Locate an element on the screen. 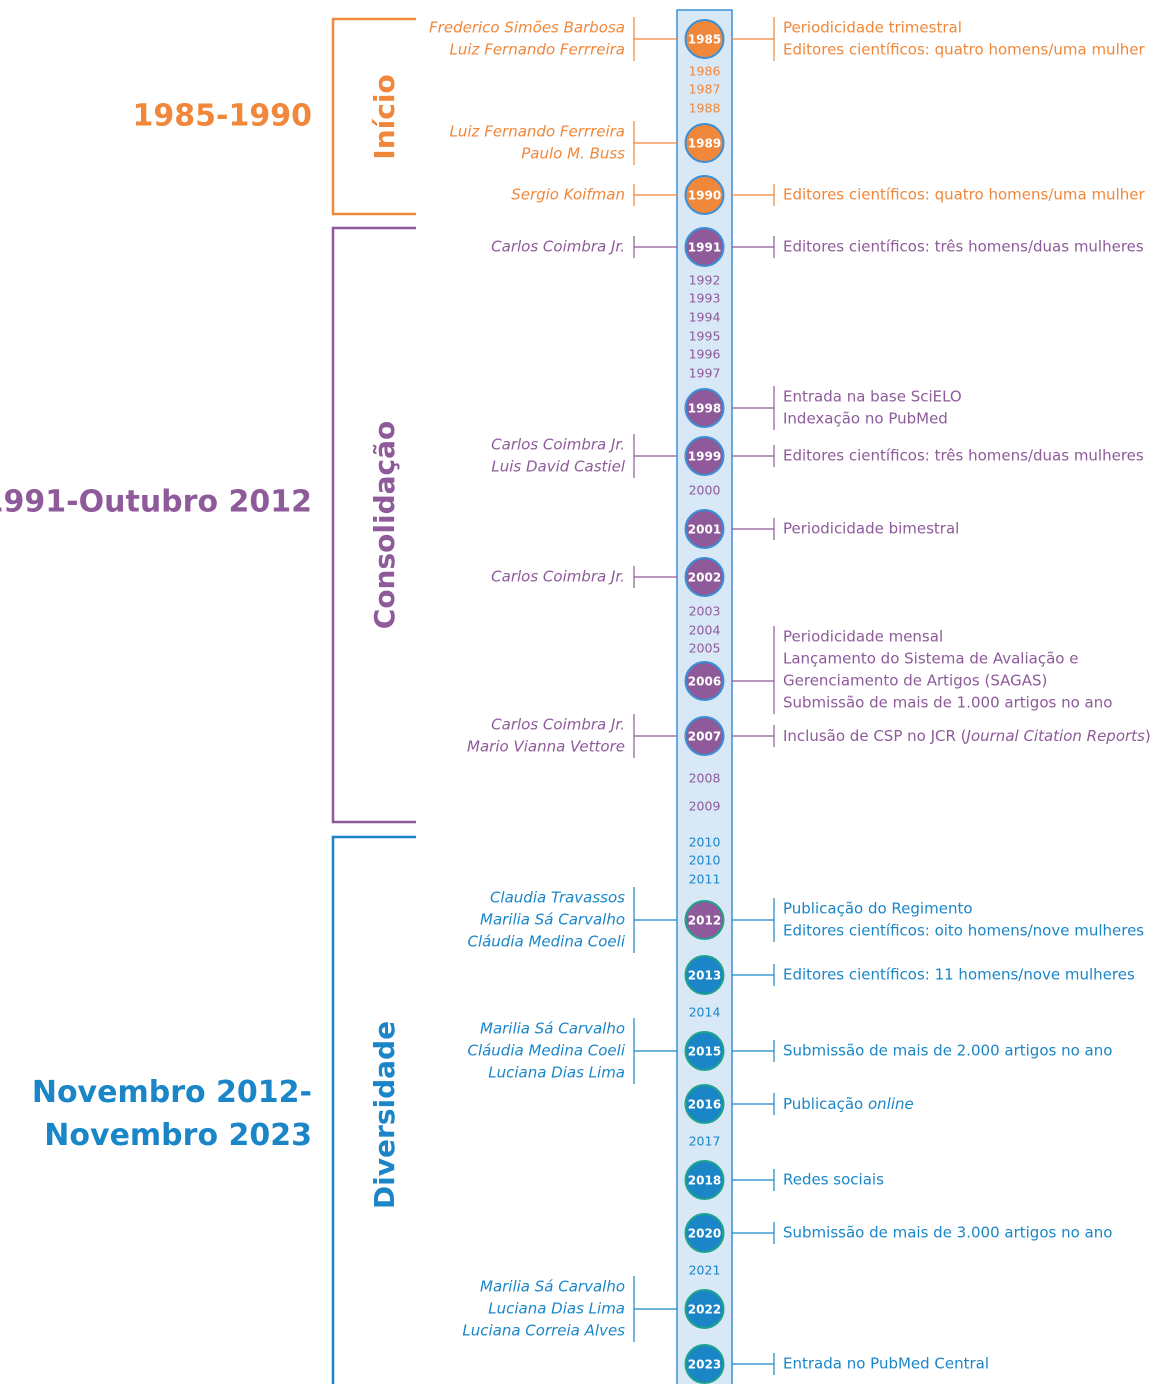  year-label: 2006 is located at coordinates (704, 682).